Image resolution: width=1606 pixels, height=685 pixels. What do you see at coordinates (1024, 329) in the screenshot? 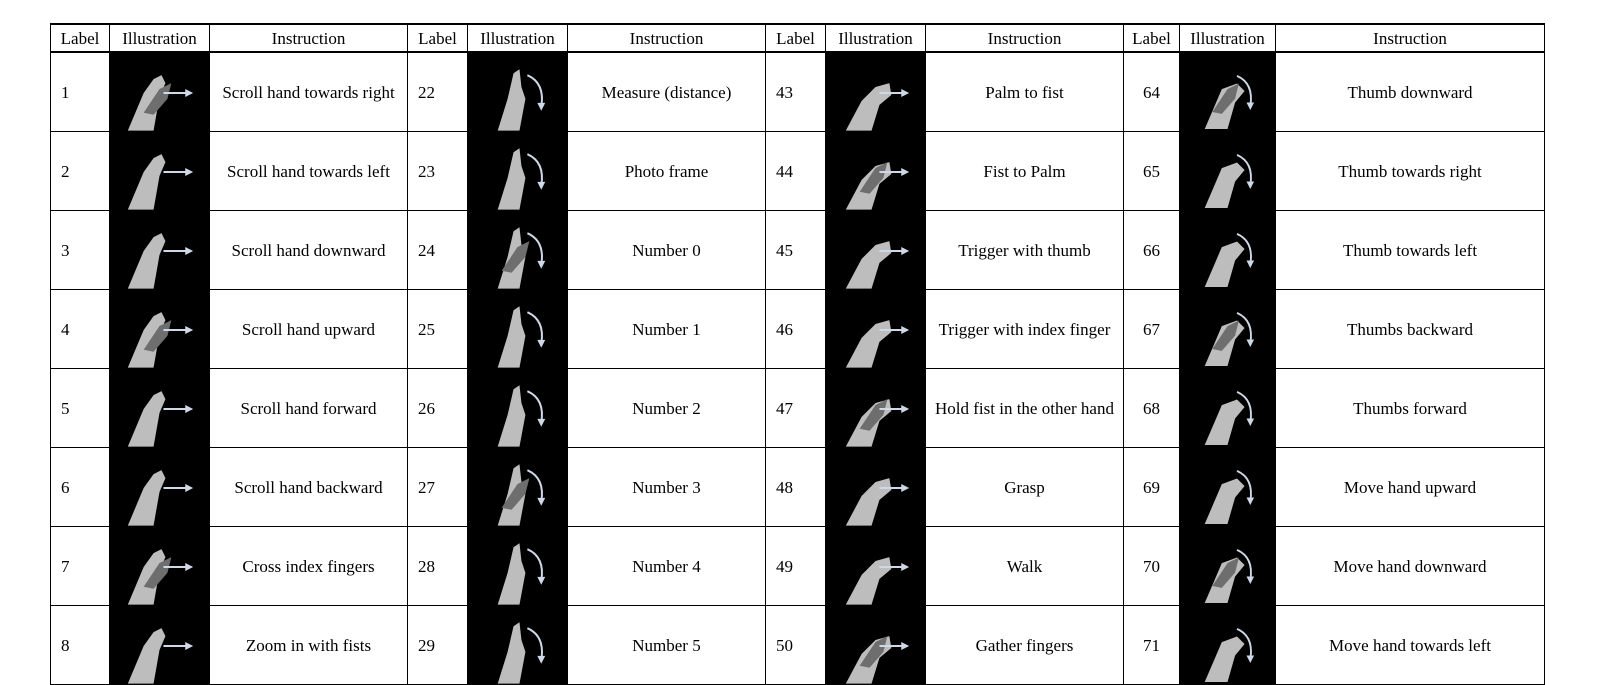
I see `gesture-instruction: Trigger with index finger` at bounding box center [1024, 329].